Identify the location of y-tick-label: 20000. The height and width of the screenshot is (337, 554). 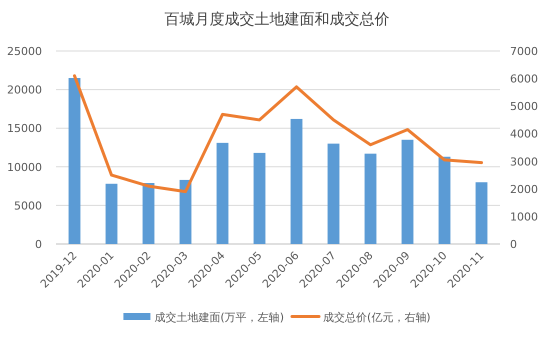
(24, 90).